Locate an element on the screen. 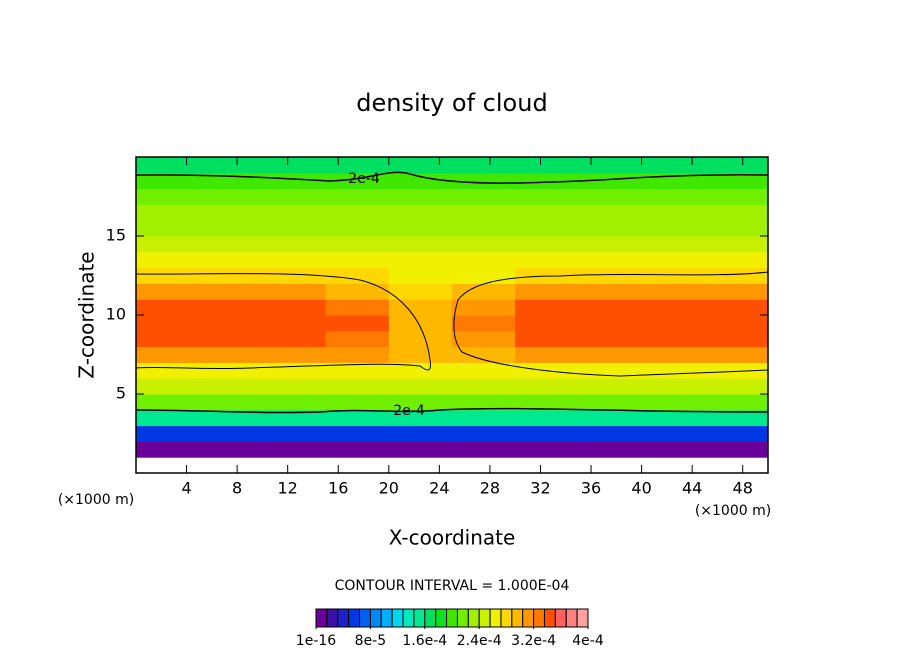 The image size is (904, 654). x-tick-label: 48 is located at coordinates (743, 488).